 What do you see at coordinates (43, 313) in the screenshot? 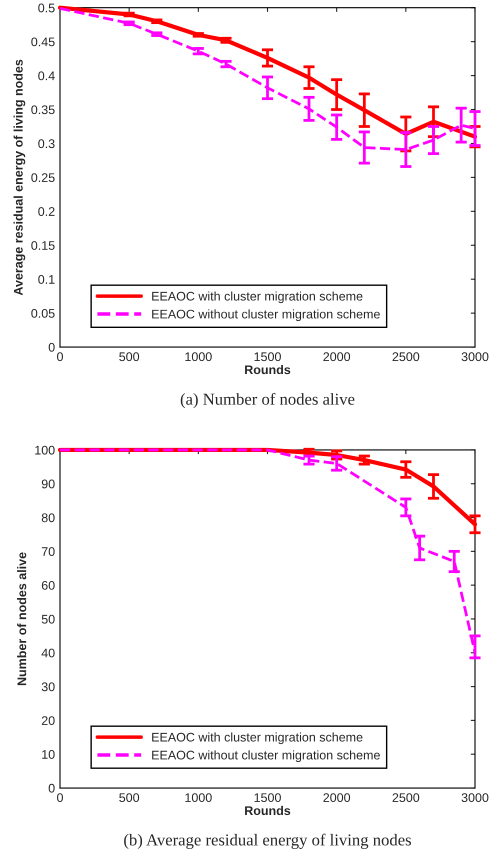
I see `y-tick-label: 0.05` at bounding box center [43, 313].